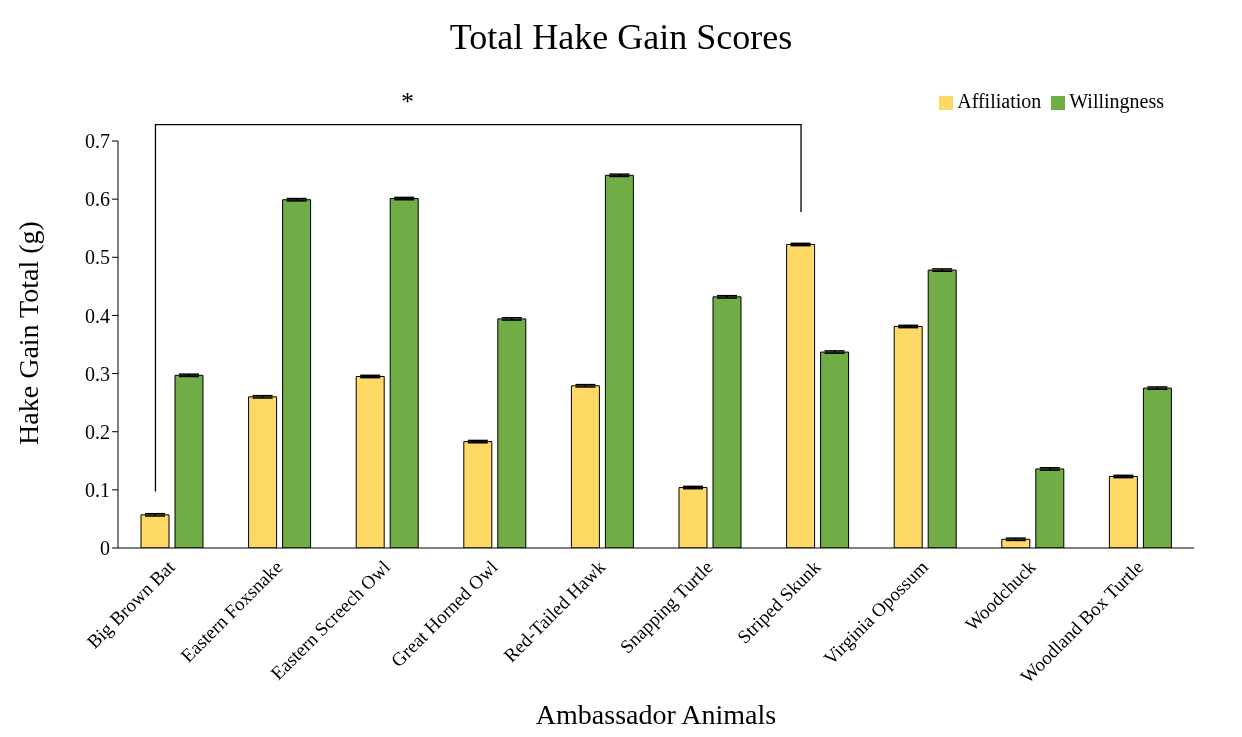  I want to click on y-tick-label: 0.6, so click(97, 199).